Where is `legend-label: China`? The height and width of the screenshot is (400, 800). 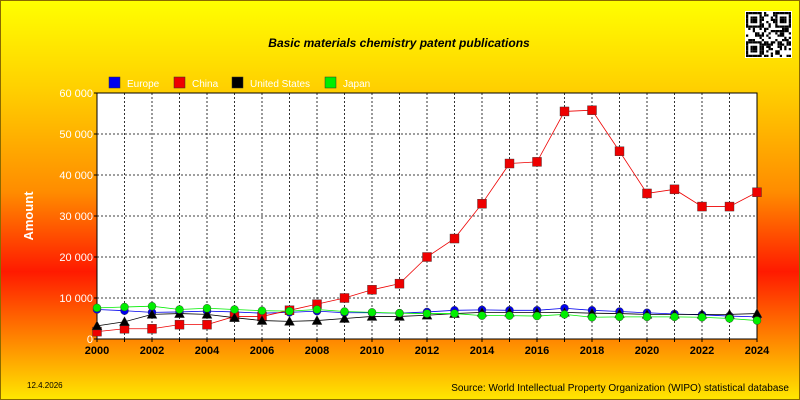
legend-label: China is located at coordinates (205, 84).